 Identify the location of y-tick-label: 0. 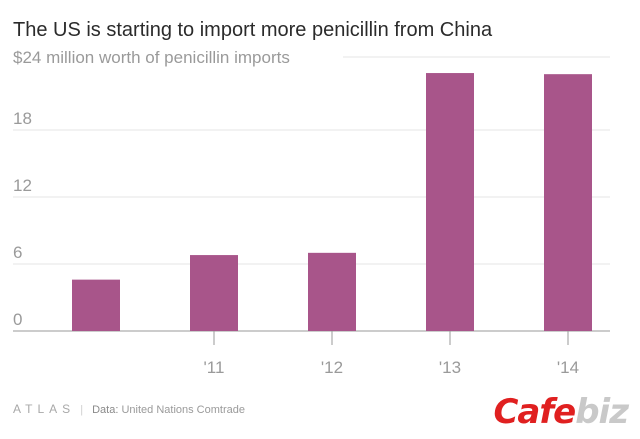
(17, 319).